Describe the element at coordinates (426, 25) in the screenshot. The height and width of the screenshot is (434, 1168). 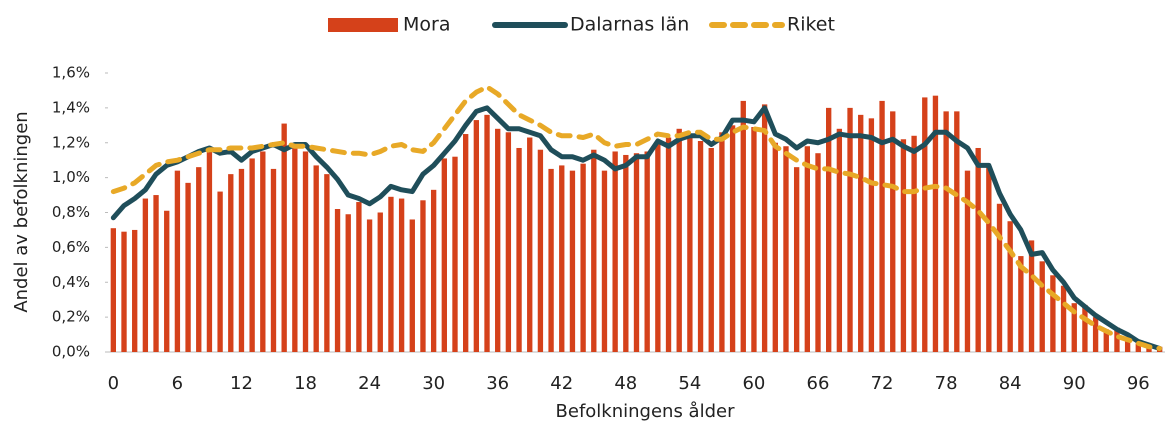
I see `legend-label: Mora` at that location.